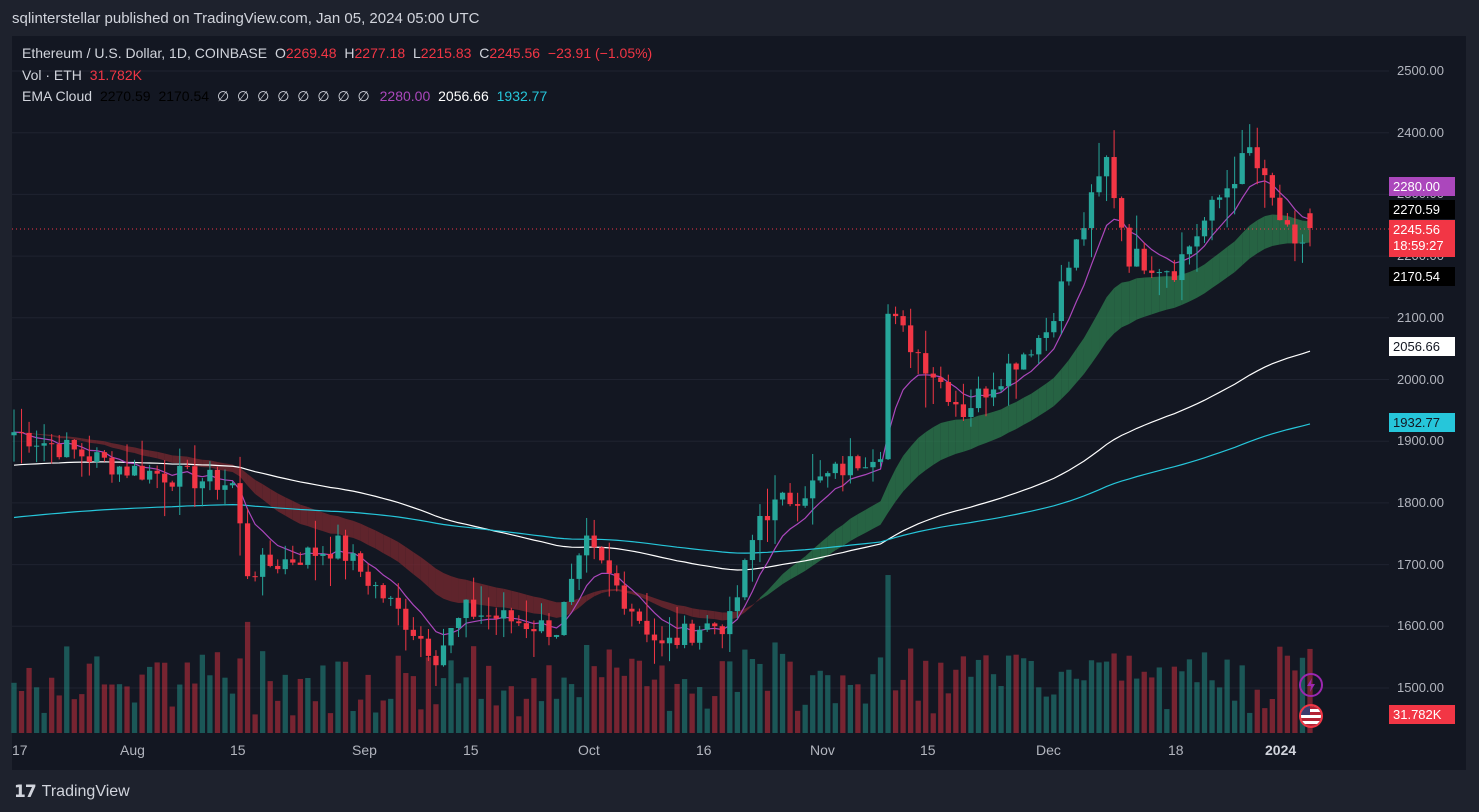 The image size is (1479, 812). I want to click on tradingview-logo-icon: 𝟭𝟳, so click(25, 791).